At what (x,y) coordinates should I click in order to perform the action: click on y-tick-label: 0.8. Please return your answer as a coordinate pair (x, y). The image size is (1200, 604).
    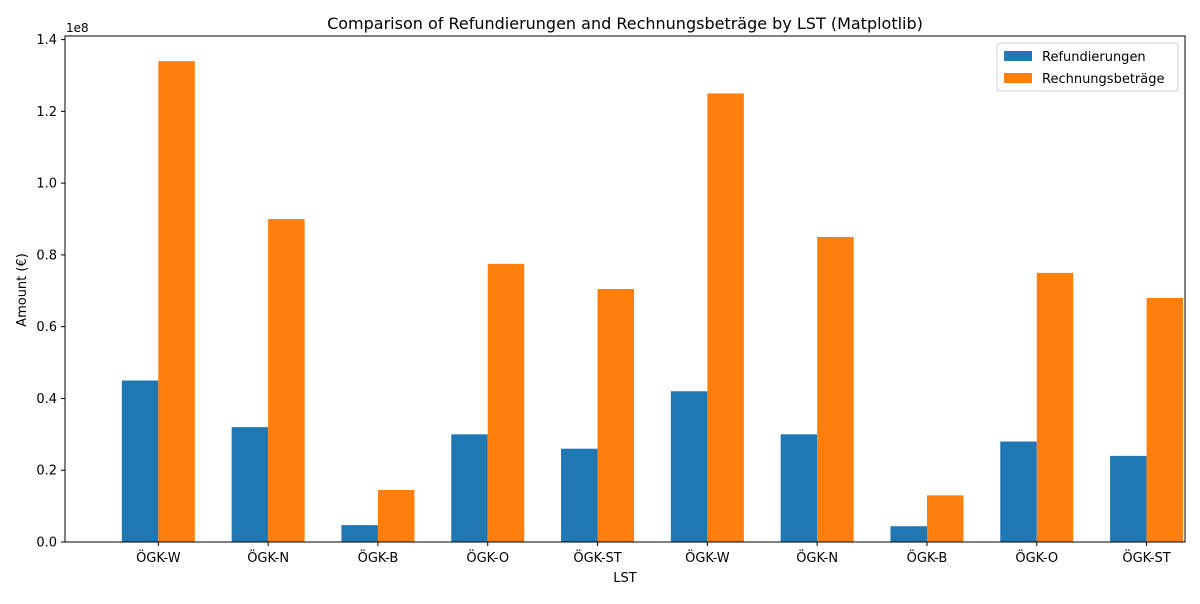
    Looking at the image, I should click on (46, 255).